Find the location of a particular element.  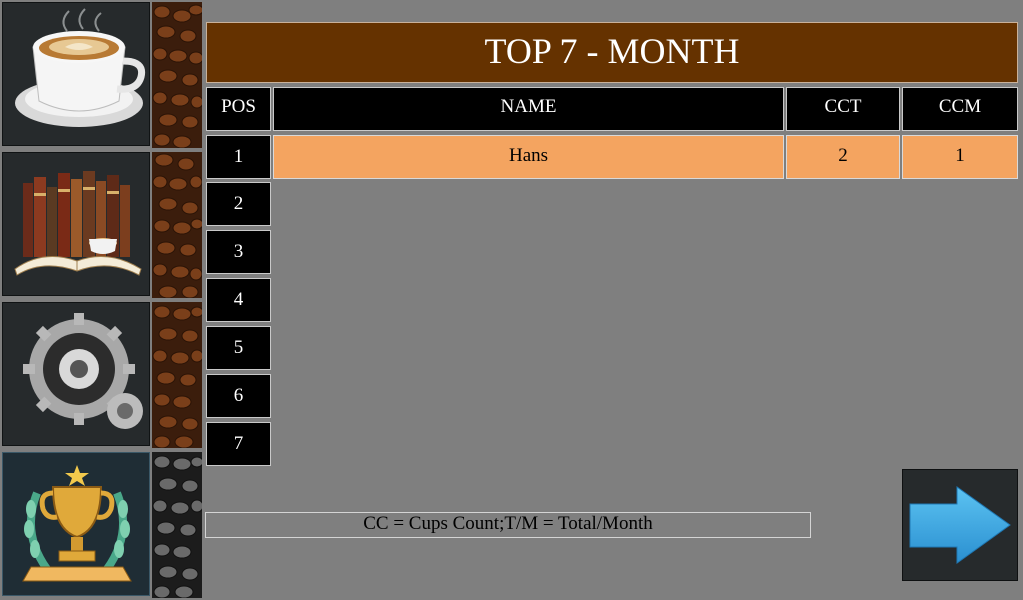

column-header-pos: POS is located at coordinates (238, 109).